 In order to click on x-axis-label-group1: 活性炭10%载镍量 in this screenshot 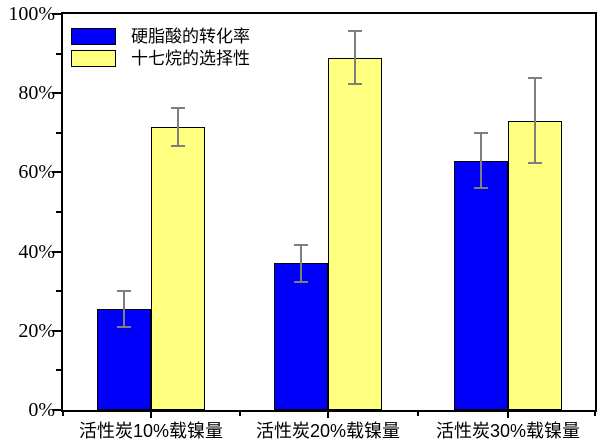, I will do `click(151, 431)`.